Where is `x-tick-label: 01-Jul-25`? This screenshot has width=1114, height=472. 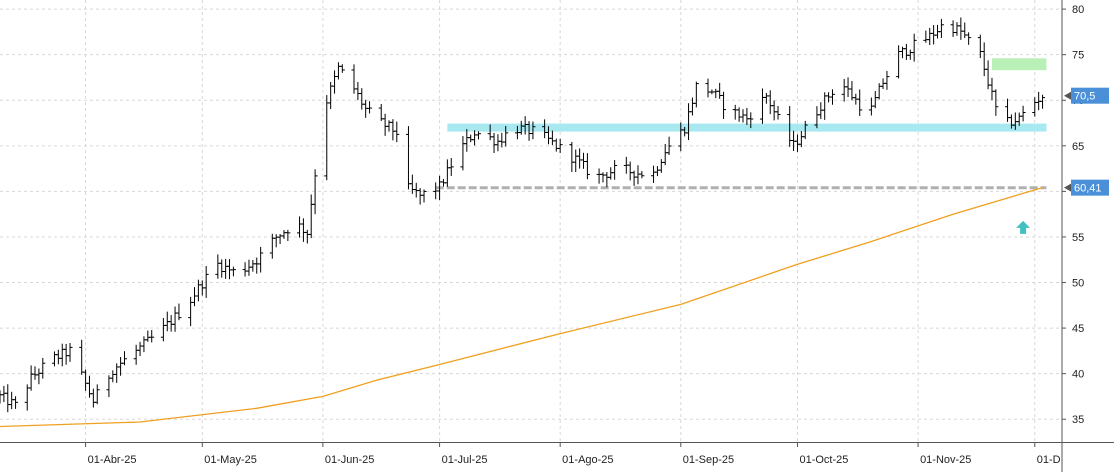
x-tick-label: 01-Jul-25 is located at coordinates (465, 460).